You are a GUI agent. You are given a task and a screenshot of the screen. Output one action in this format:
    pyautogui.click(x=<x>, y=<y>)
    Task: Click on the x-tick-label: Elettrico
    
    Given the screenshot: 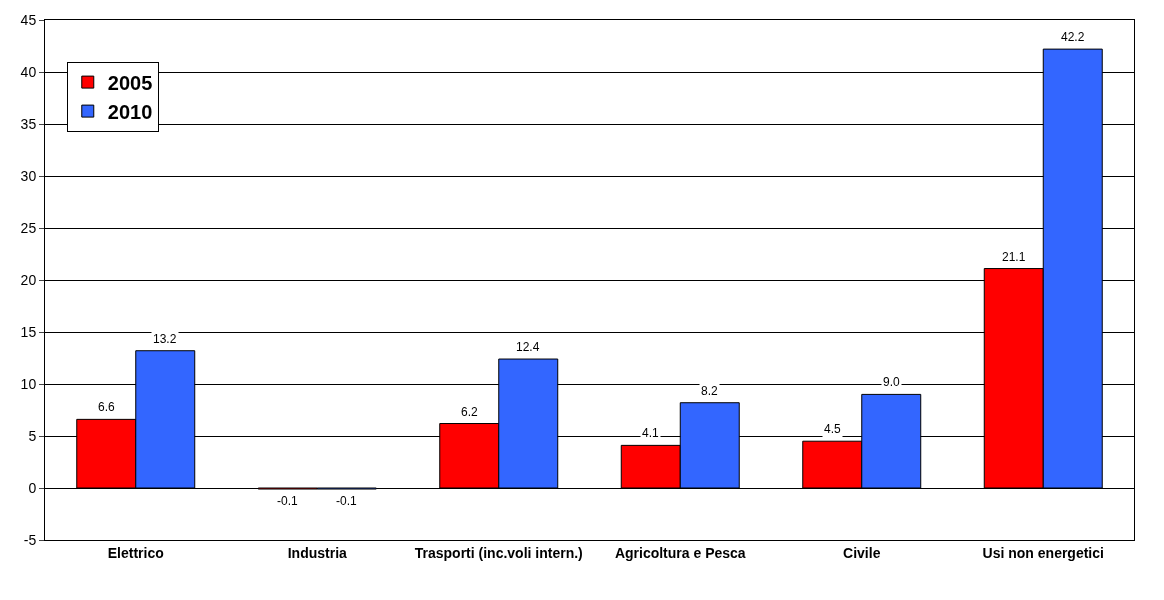 What is the action you would take?
    pyautogui.click(x=135, y=552)
    